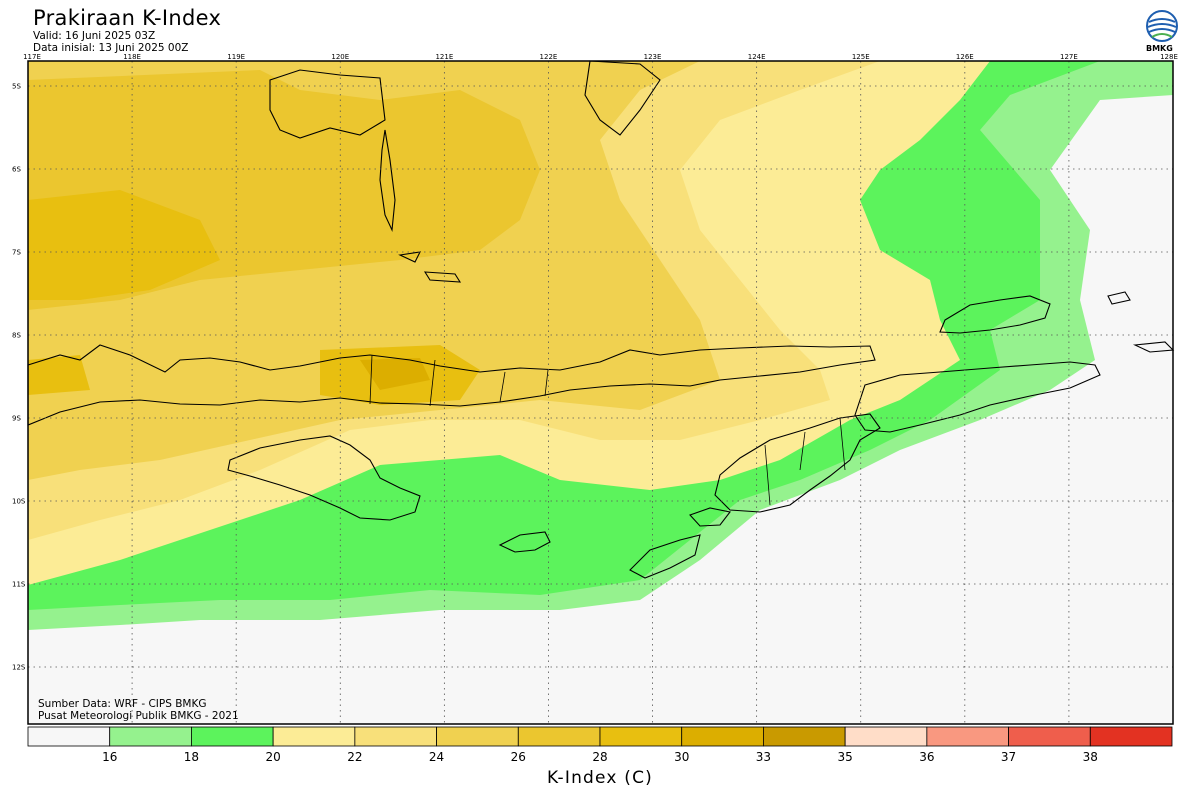 This screenshot has width=1200, height=800. I want to click on colorbar-title: K-Index (C), so click(600, 778).